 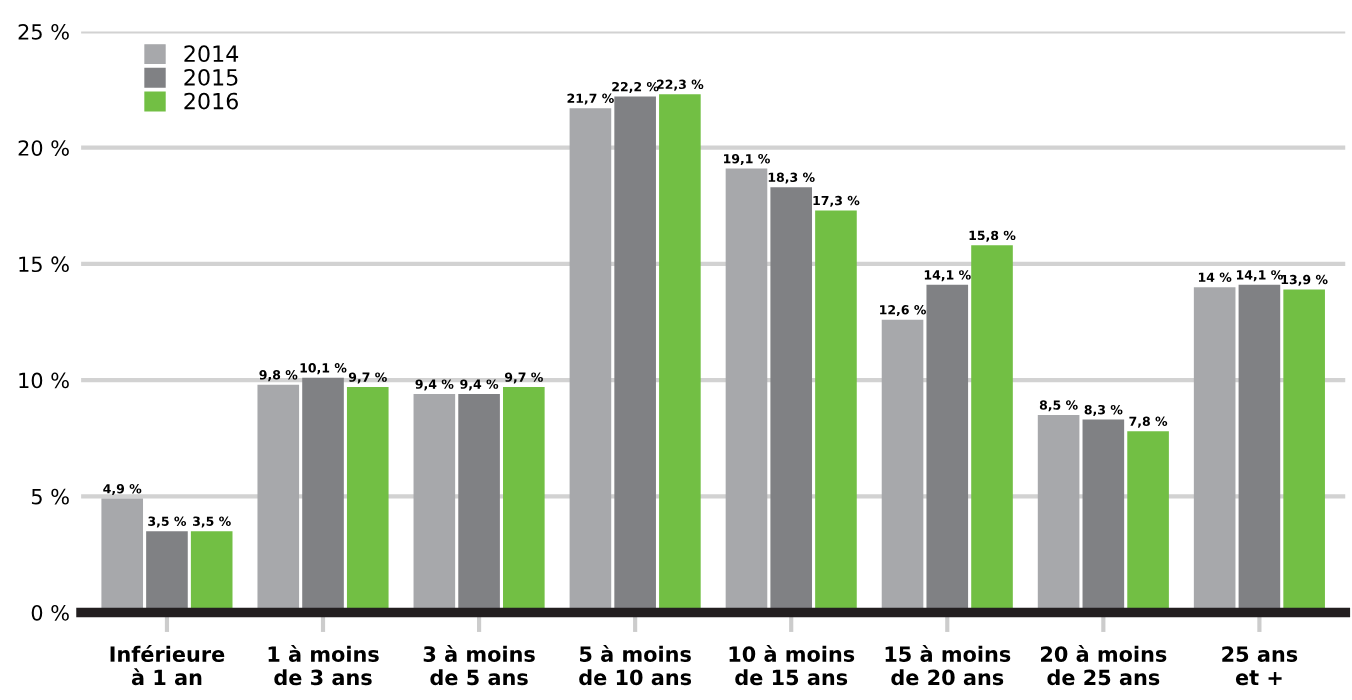 I want to click on data-label: 18,3 %, so click(x=791, y=178).